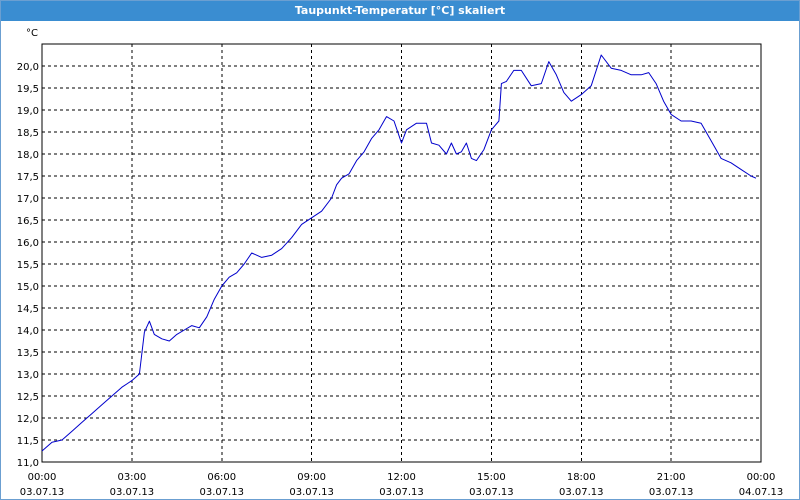  What do you see at coordinates (28, 67) in the screenshot?
I see `y-tick-label: 20,0` at bounding box center [28, 67].